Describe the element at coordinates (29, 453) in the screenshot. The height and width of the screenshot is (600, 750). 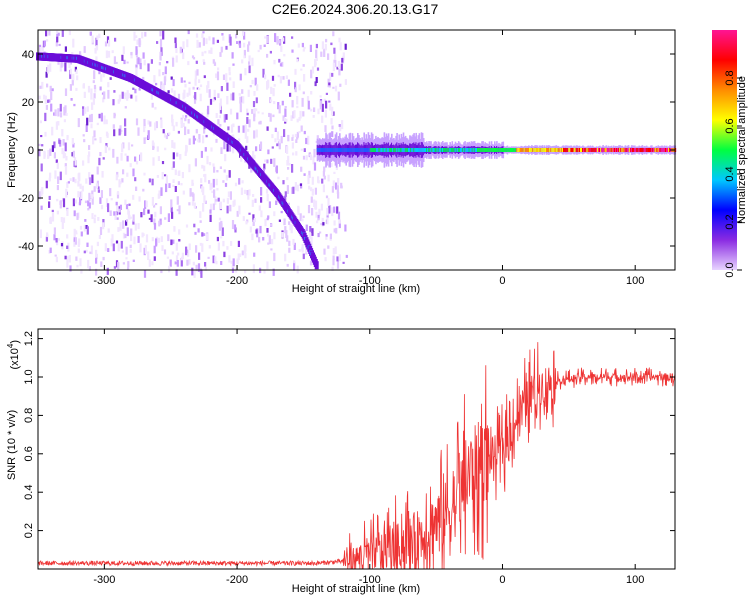
I see `y-tick-label: 0.6` at that location.